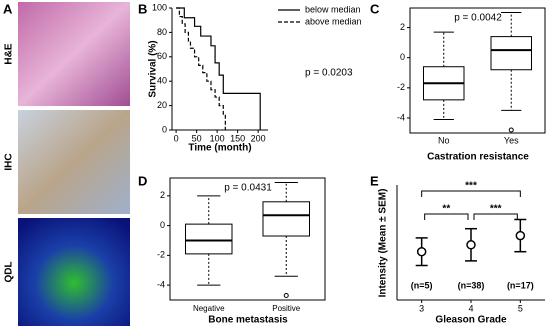 This screenshot has width=550, height=328. What do you see at coordinates (470, 308) in the screenshot?
I see `x-tick-label: 4` at bounding box center [470, 308].